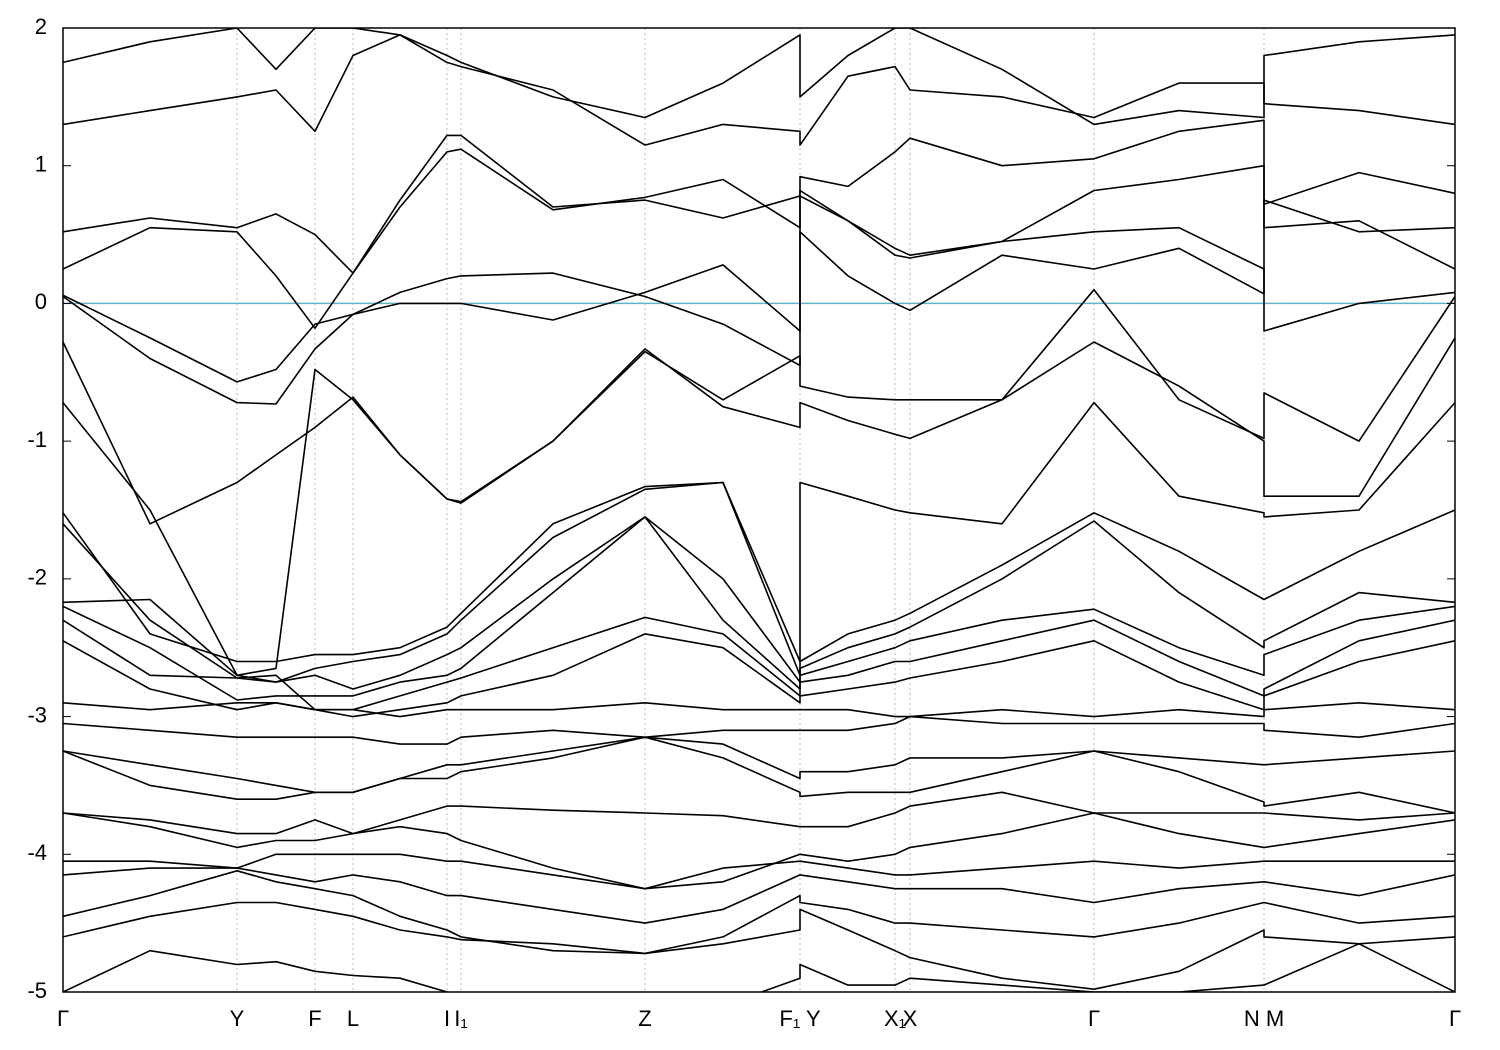 The height and width of the screenshot is (1050, 1500). I want to click on y-tick-label: -1, so click(37, 439).